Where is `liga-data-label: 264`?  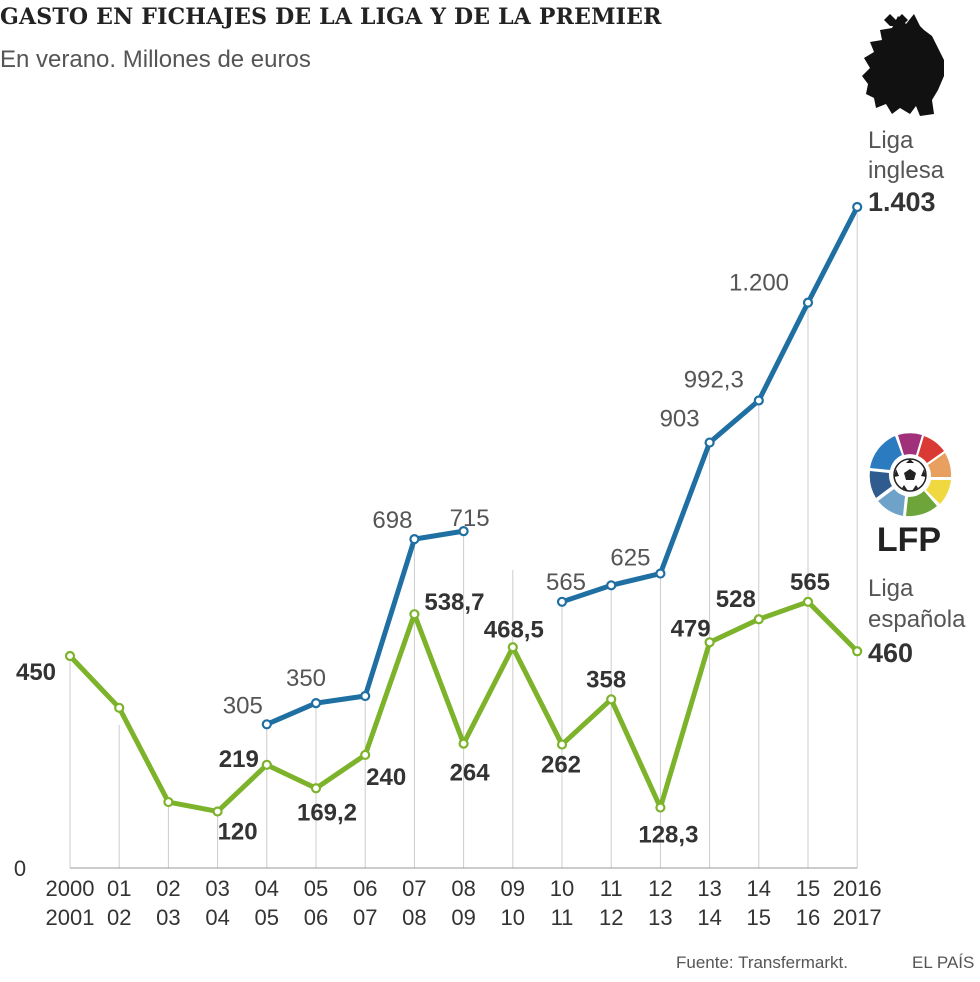
liga-data-label: 264 is located at coordinates (470, 773).